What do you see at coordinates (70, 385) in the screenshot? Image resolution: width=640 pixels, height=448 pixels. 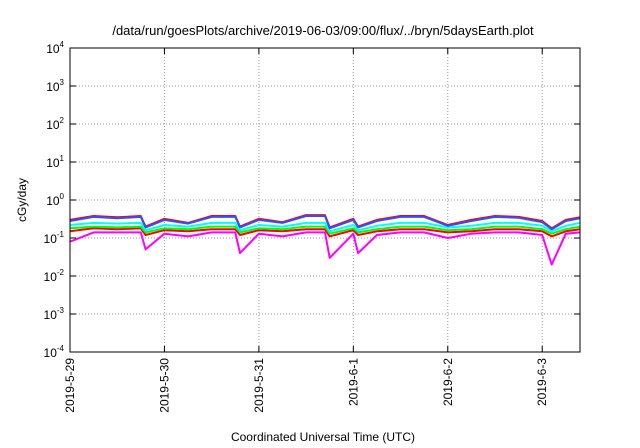 I see `x-tick-label: 2019-5-29` at bounding box center [70, 385].